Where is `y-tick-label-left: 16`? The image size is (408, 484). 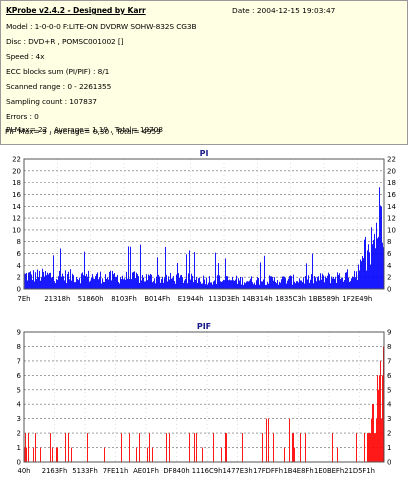 y-tick-label-left: 16 is located at coordinates (16, 195).